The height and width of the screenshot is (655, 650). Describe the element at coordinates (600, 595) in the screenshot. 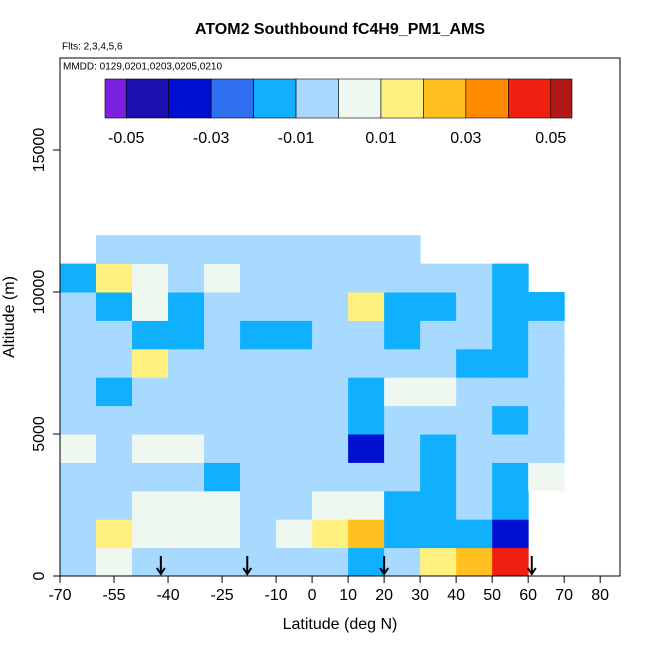

I see `x-tick-label: 80` at that location.